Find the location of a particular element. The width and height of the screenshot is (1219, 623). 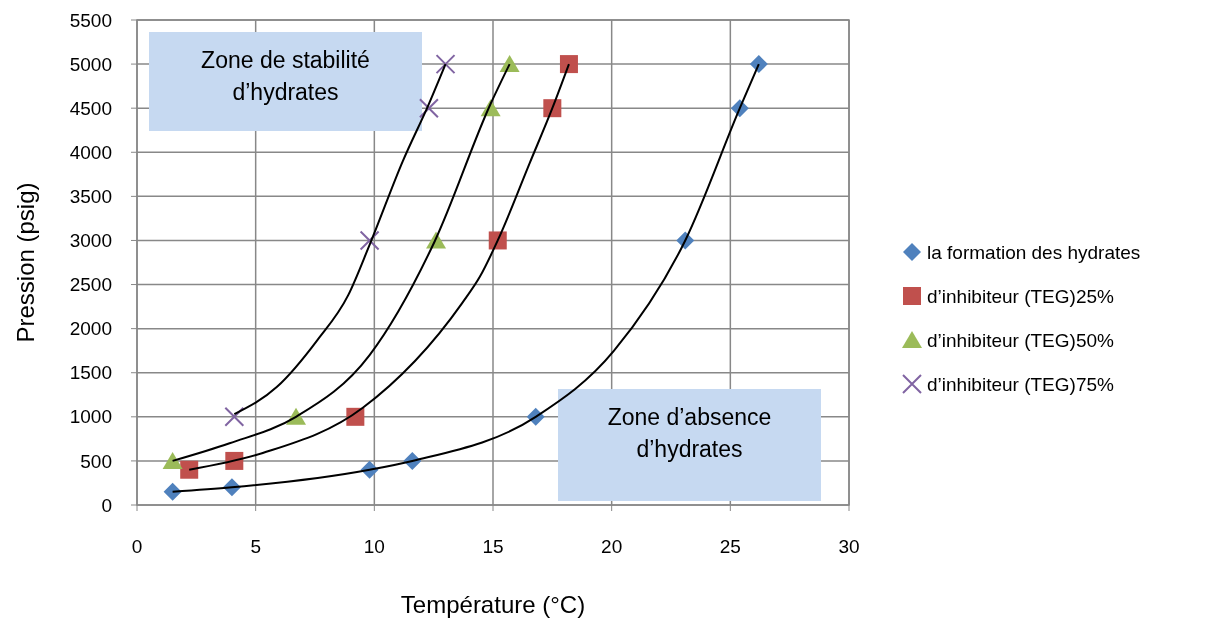

y-tick-label: 4000 is located at coordinates (90, 152).